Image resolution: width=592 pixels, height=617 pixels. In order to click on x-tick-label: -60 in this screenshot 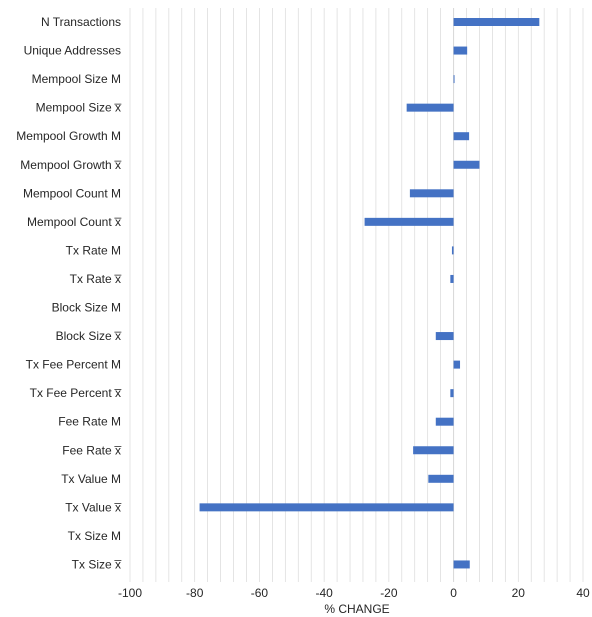, I will do `click(260, 593)`.